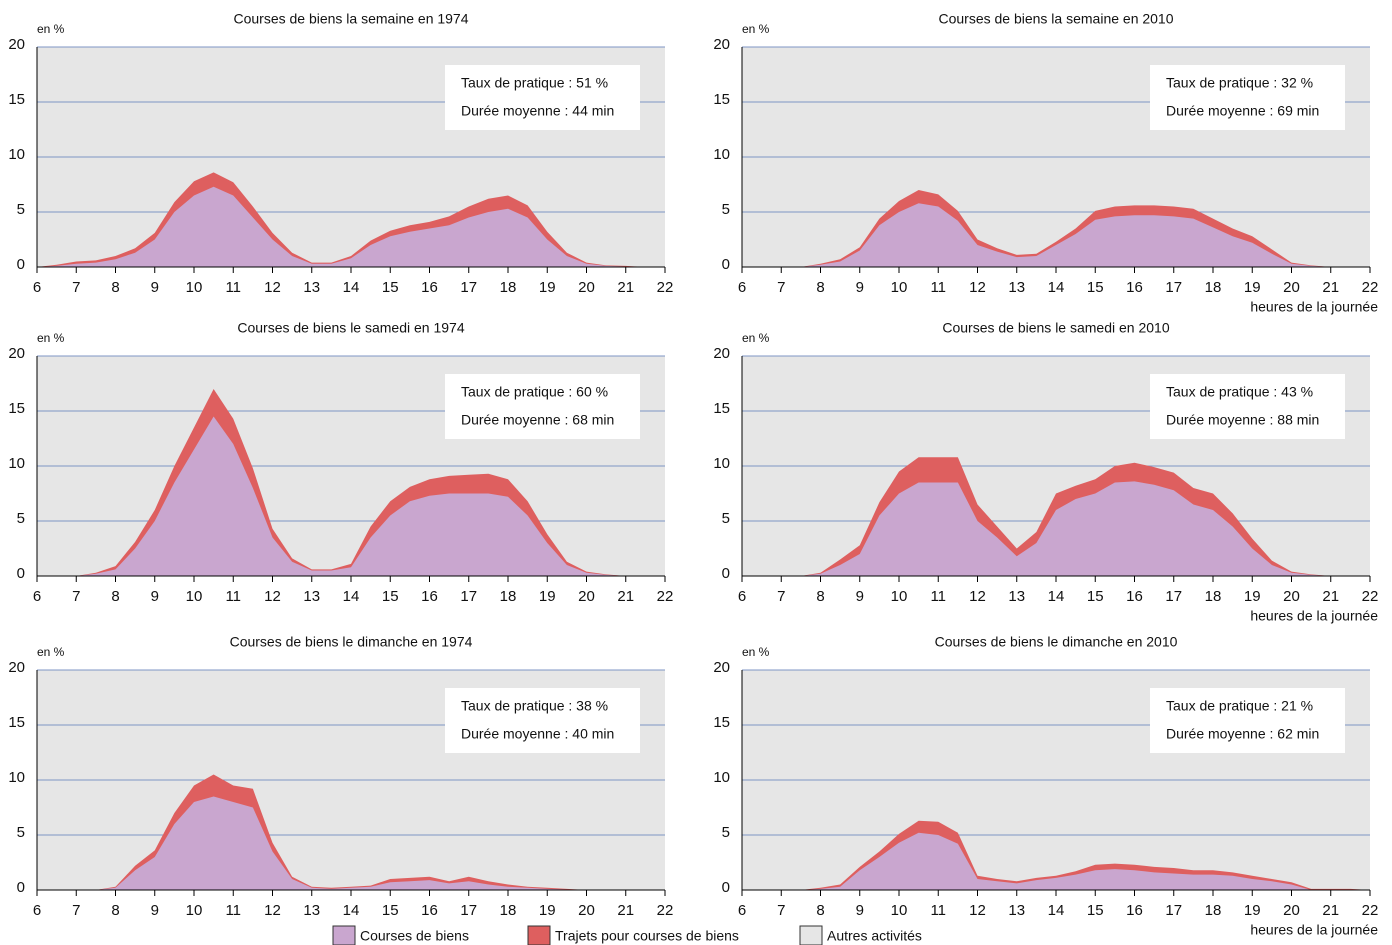 The height and width of the screenshot is (945, 1392). What do you see at coordinates (350, 328) in the screenshot?
I see `chart-title: Courses de biens le samedi en 1974` at bounding box center [350, 328].